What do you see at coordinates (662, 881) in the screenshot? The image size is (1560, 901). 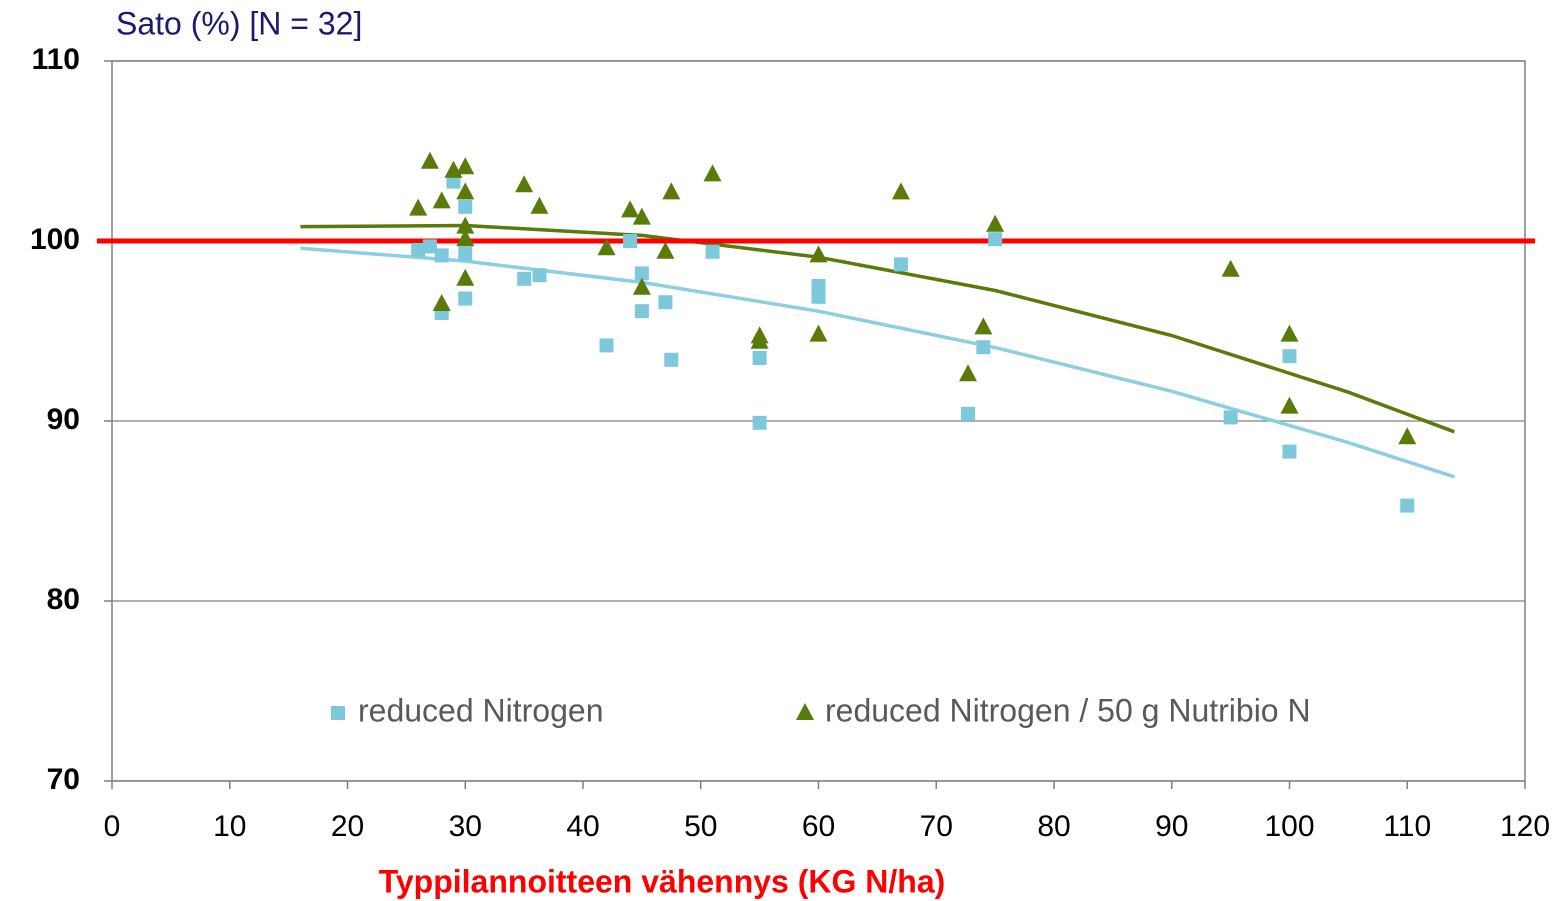 I see `x-axis-label: Typpilannoitteen vähennys (KG N/ha)` at bounding box center [662, 881].